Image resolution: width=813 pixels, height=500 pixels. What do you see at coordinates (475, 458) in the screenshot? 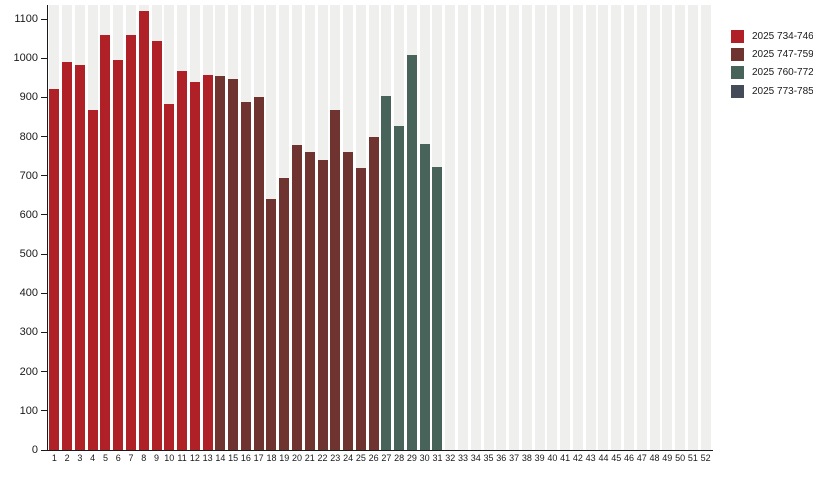
I see `x-tick-label: 34` at bounding box center [475, 458].